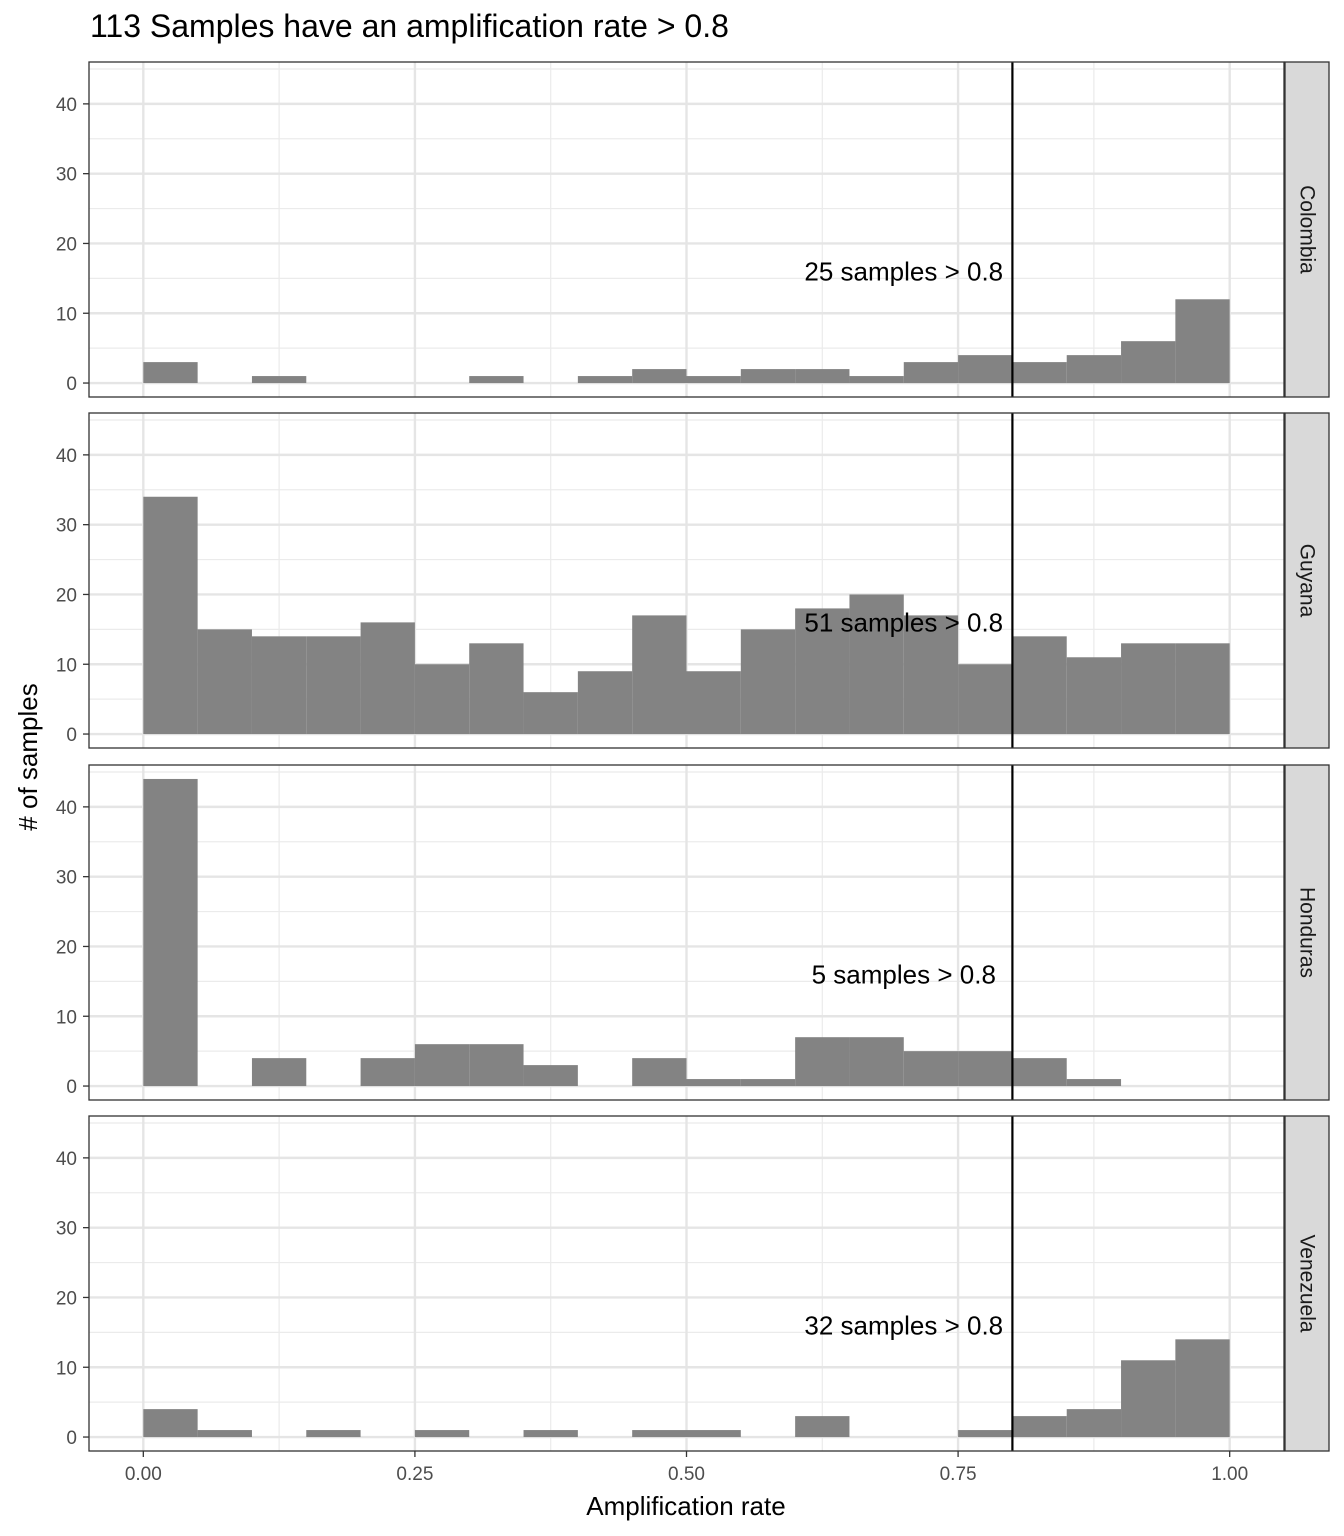 This screenshot has height=1536, width=1344. Describe the element at coordinates (28, 756) in the screenshot. I see `y-axis-title: # of samples` at that location.